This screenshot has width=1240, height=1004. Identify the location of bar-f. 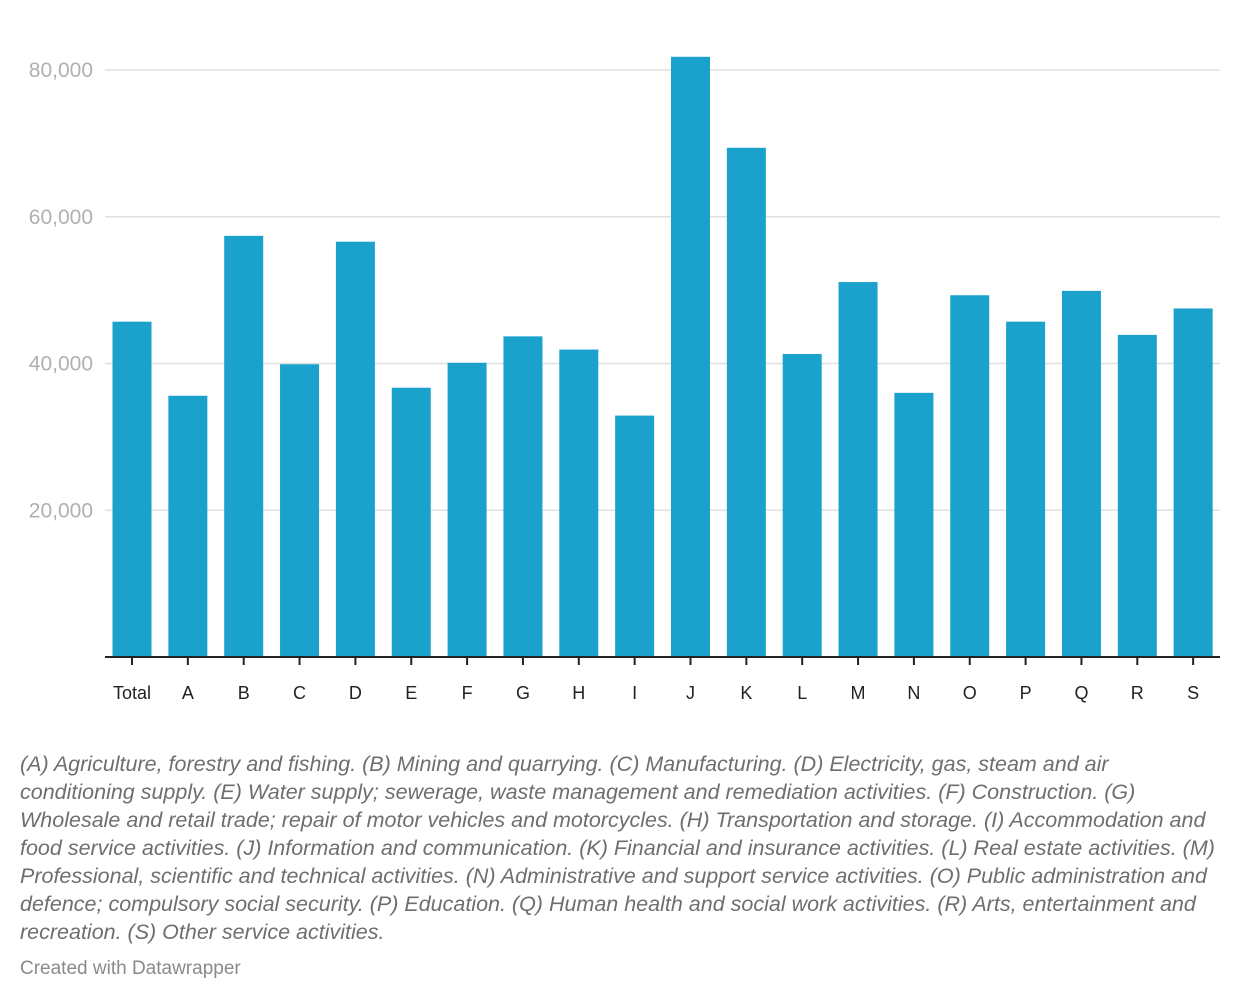
(467, 509).